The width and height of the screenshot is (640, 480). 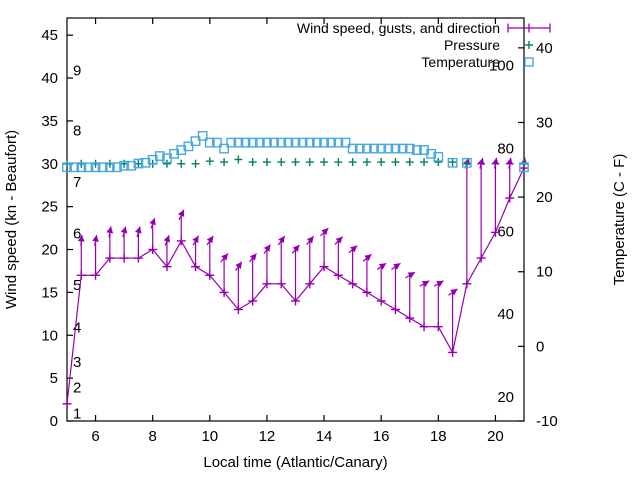 I want to click on x-tick-label: 14, so click(x=324, y=436).